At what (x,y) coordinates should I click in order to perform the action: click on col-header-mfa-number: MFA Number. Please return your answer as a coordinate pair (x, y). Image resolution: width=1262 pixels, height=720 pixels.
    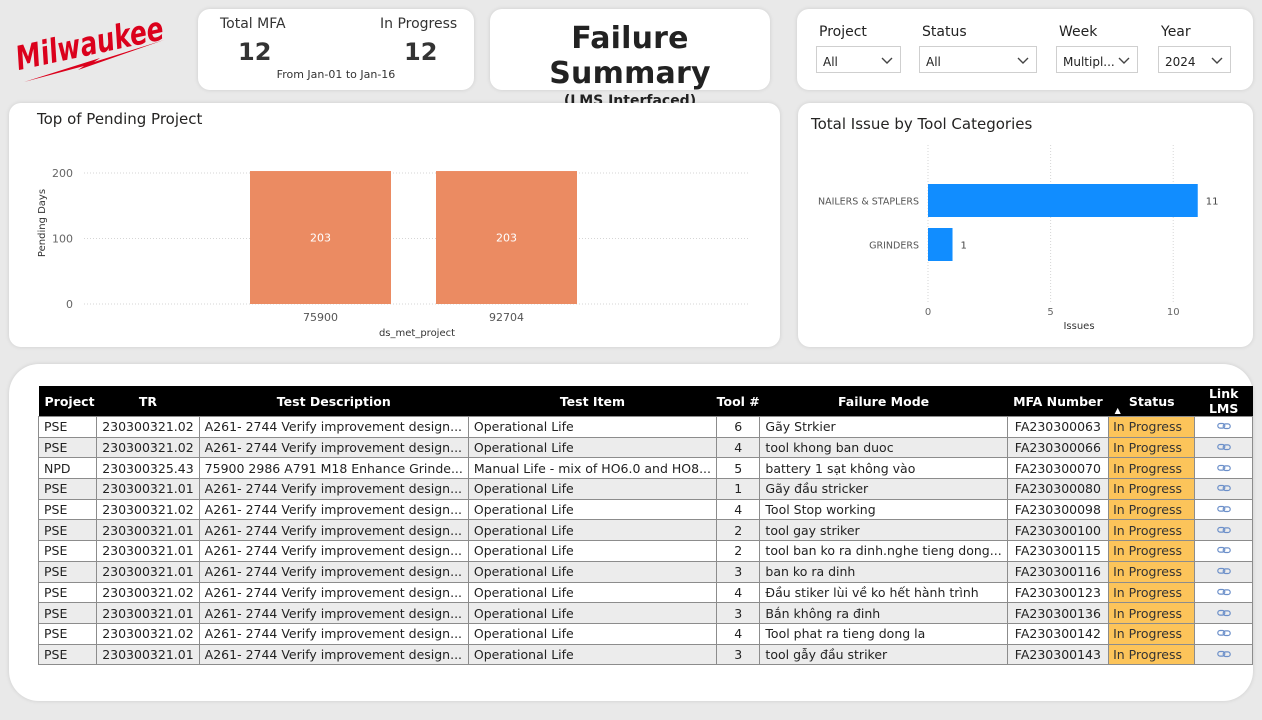
    Looking at the image, I should click on (1058, 401).